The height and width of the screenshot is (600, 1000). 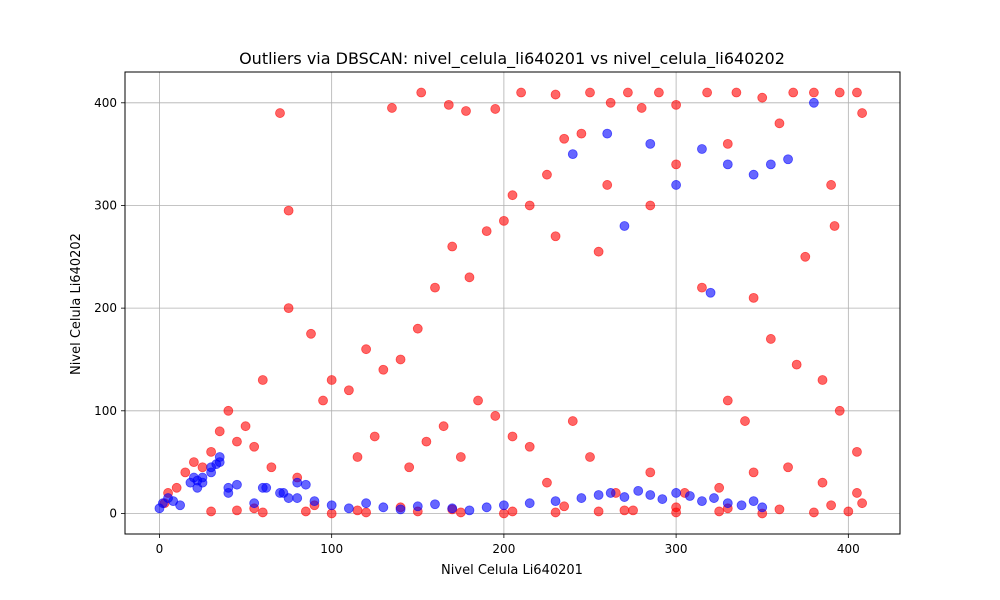 What do you see at coordinates (848, 549) in the screenshot?
I see `x-tick-label: 400` at bounding box center [848, 549].